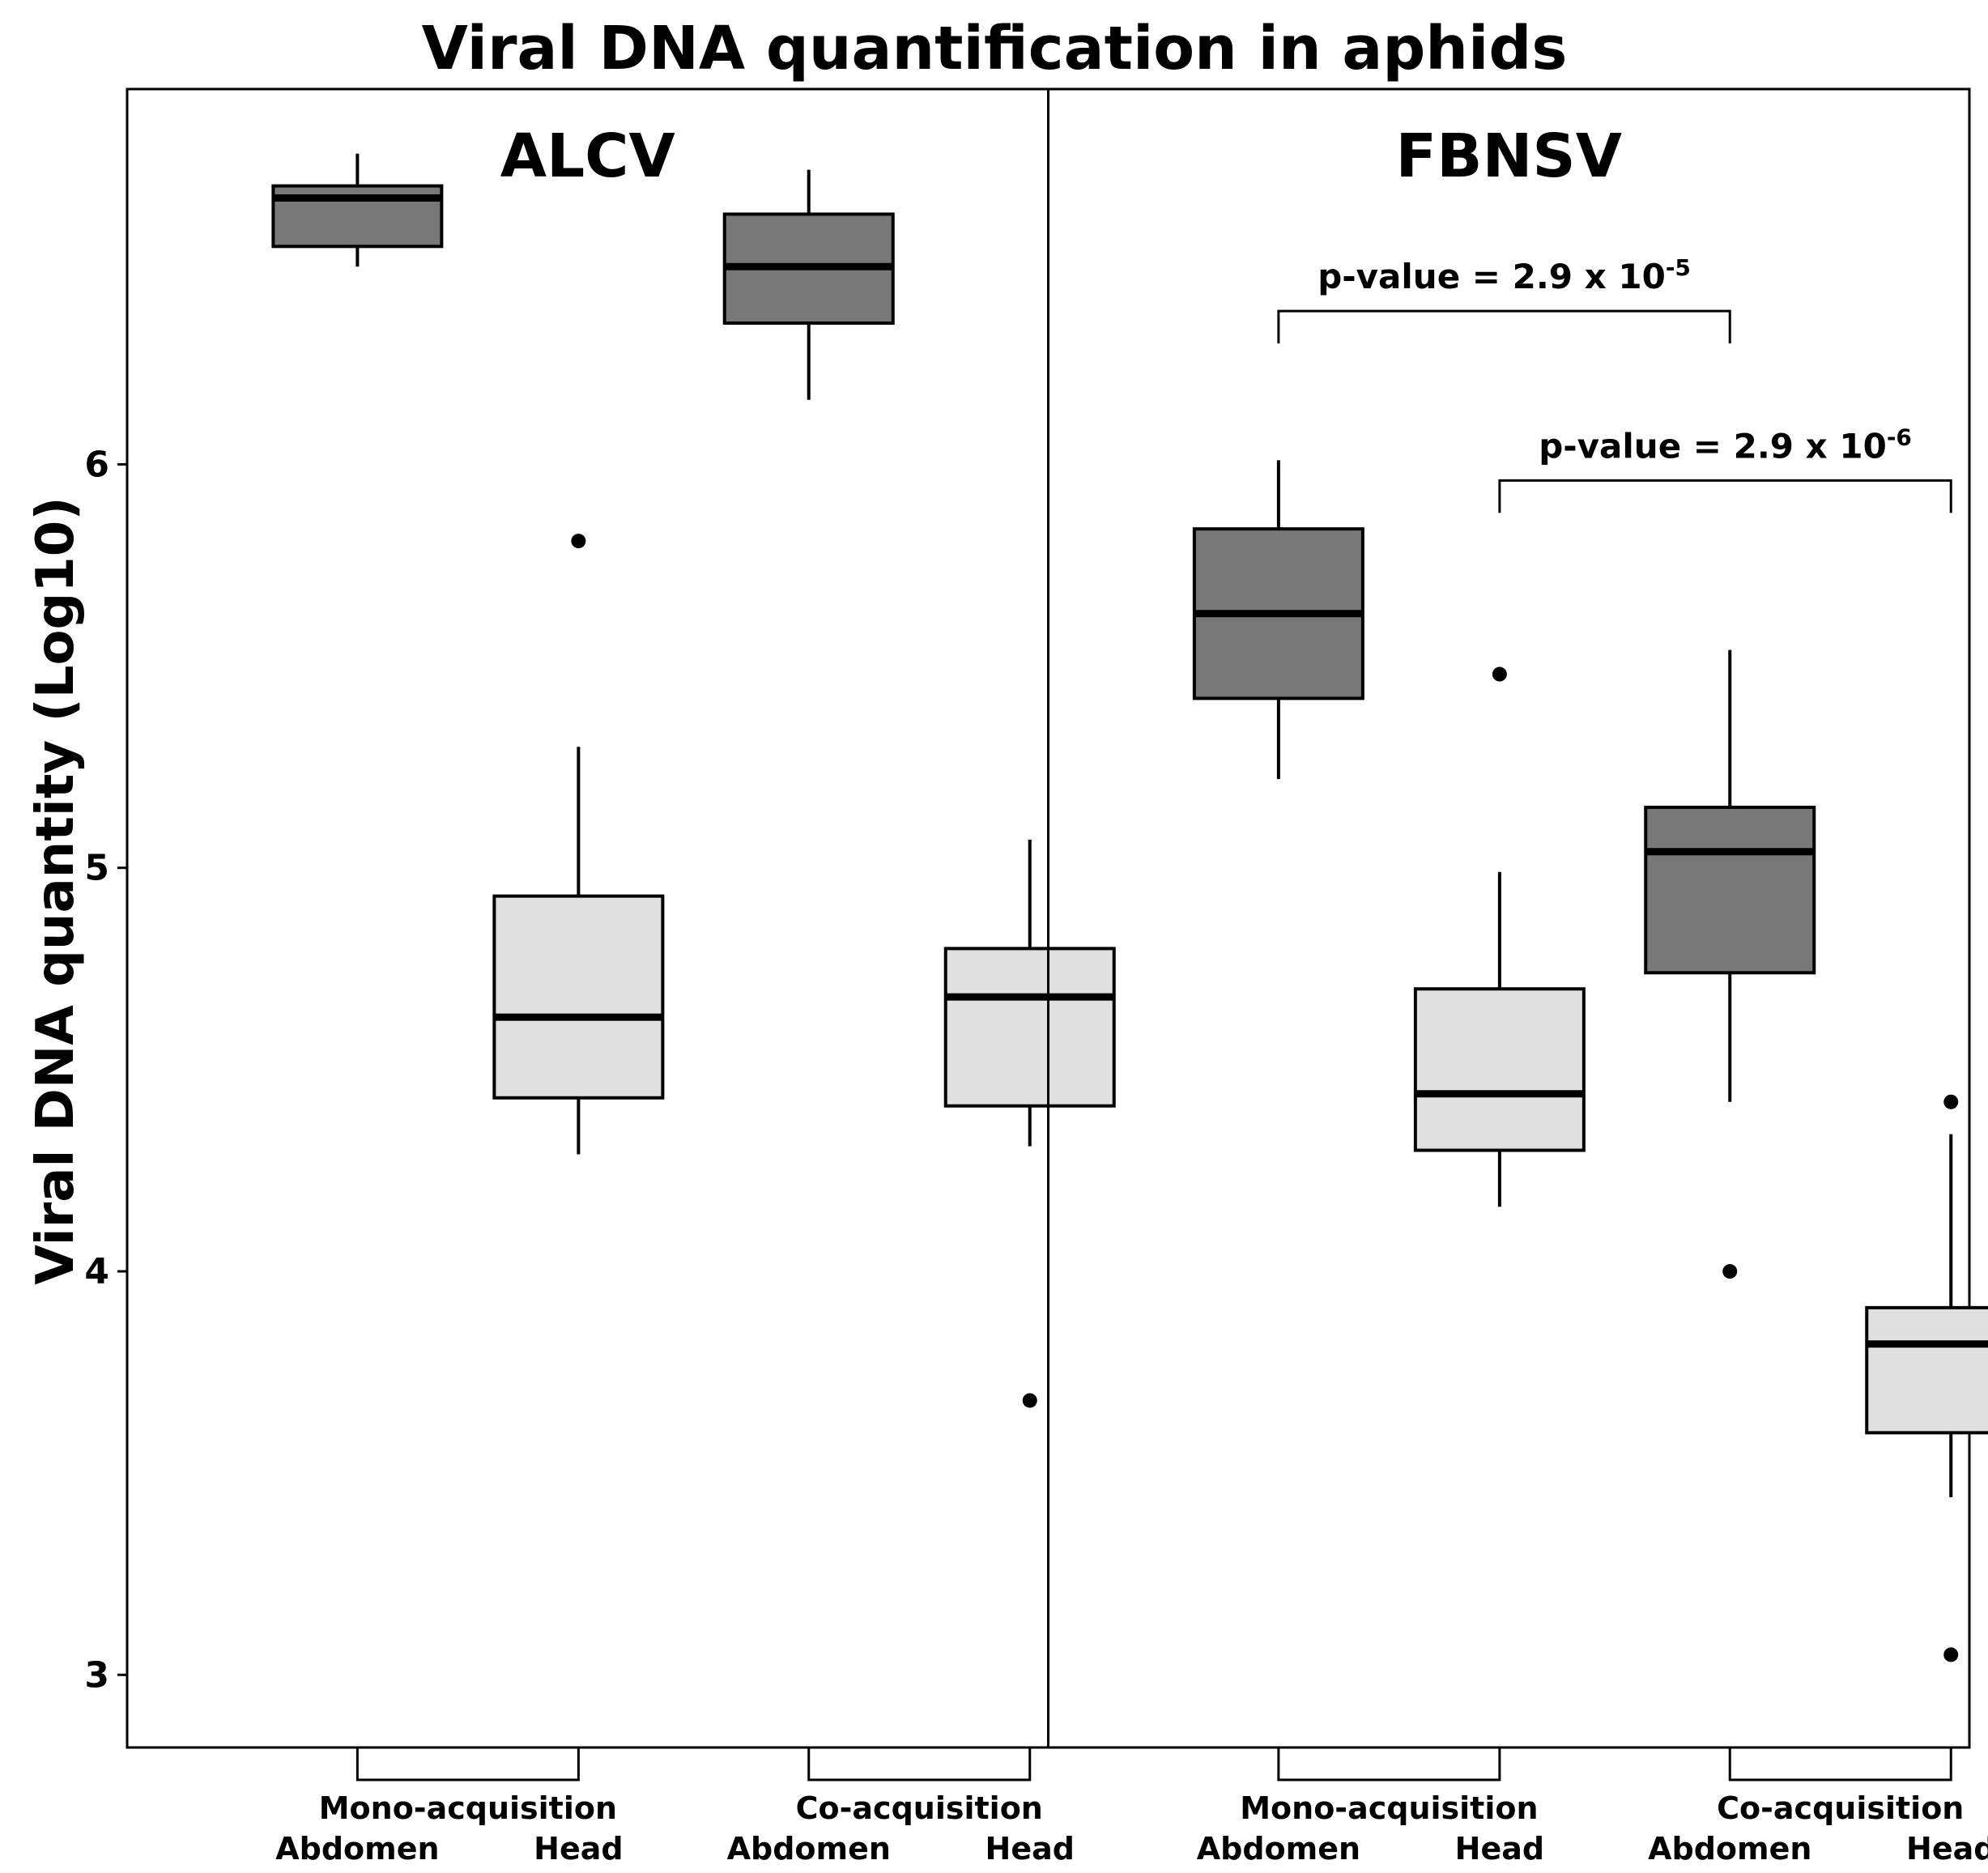 The width and height of the screenshot is (1988, 1873). What do you see at coordinates (587, 156) in the screenshot?
I see `panel-title: ALCV` at bounding box center [587, 156].